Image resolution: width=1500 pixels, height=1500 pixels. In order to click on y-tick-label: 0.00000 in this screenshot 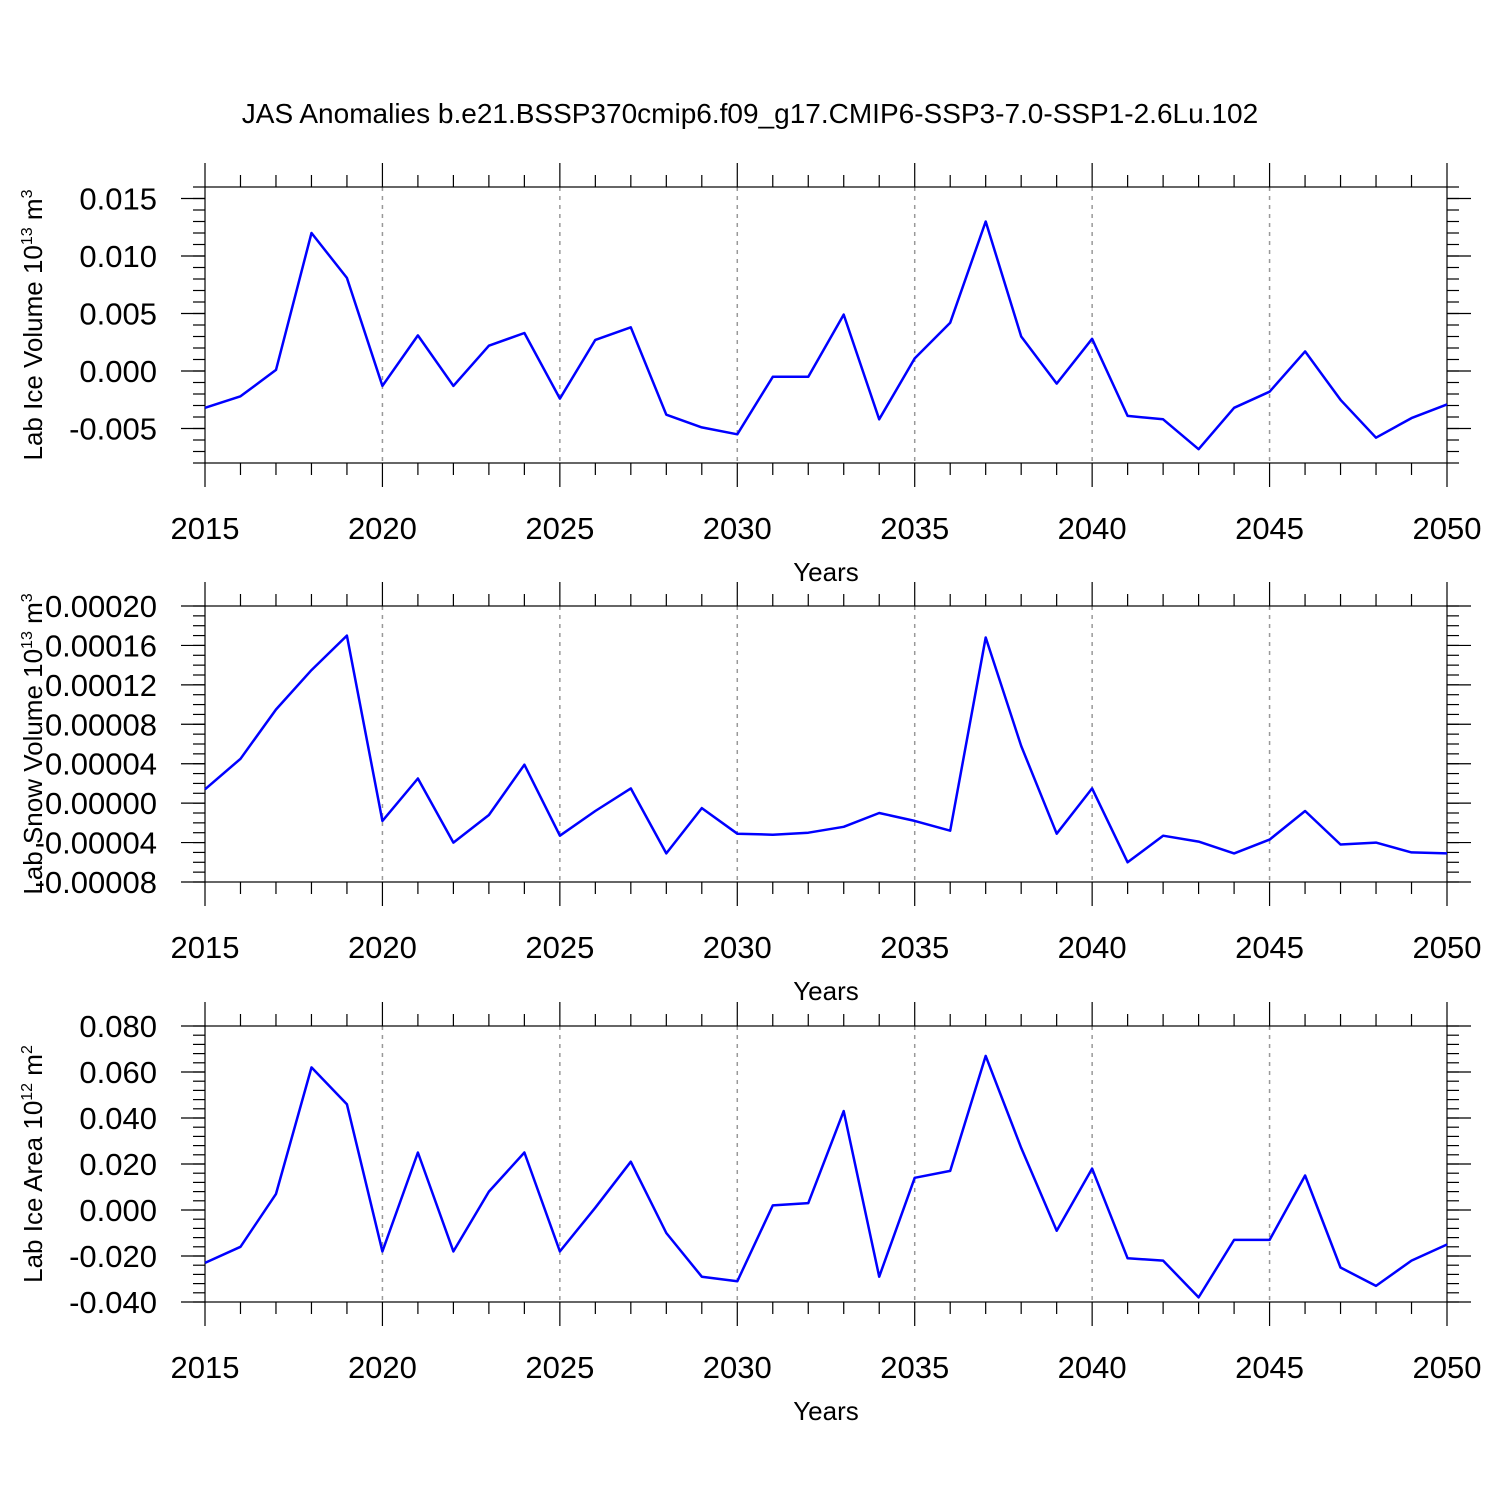, I will do `click(101, 803)`.